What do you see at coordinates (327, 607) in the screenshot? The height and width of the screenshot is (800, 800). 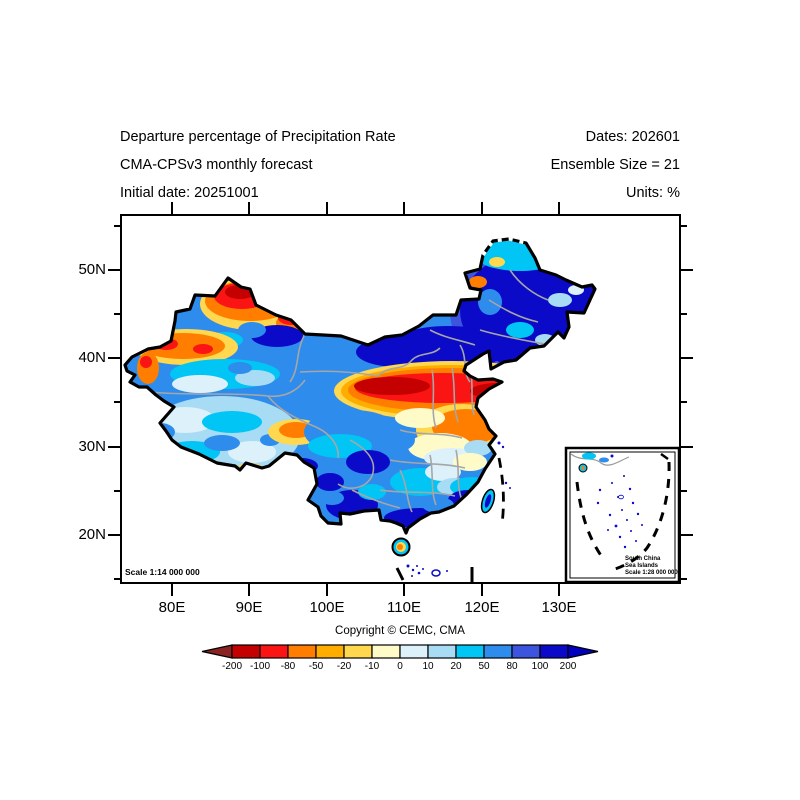 I see `x-axis-label-100e: 100E` at bounding box center [327, 607].